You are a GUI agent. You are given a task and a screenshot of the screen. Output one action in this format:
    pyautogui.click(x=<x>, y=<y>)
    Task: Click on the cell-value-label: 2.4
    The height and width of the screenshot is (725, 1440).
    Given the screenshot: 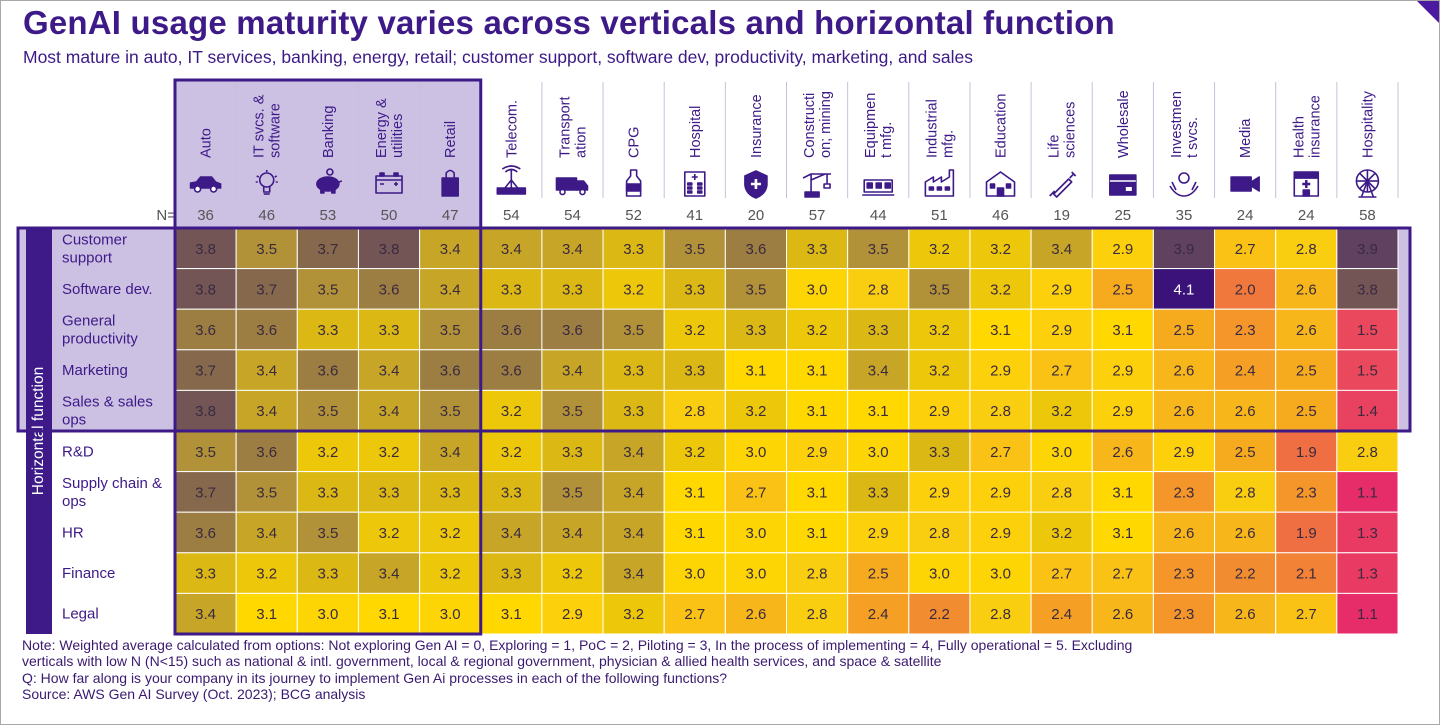 What is the action you would take?
    pyautogui.click(x=1245, y=371)
    